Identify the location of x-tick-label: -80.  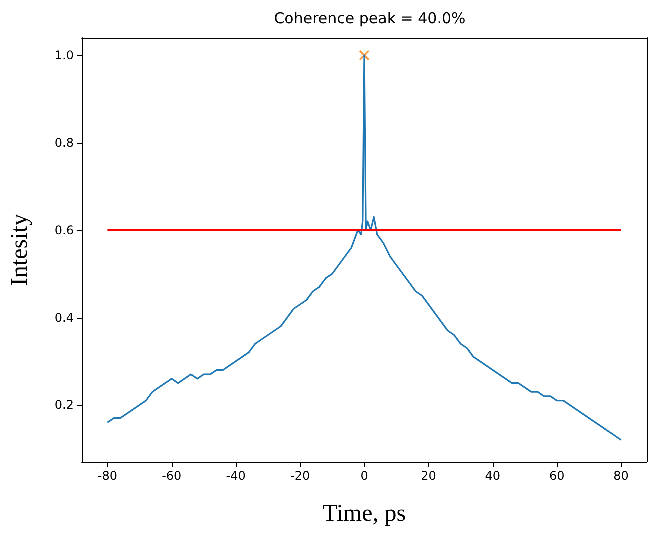
(108, 476).